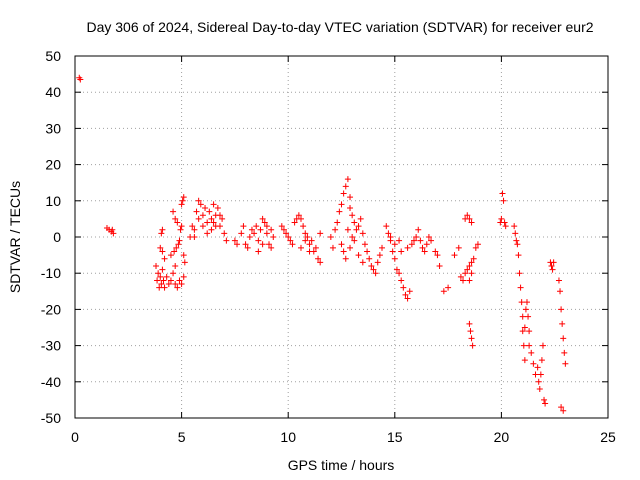  What do you see at coordinates (57, 237) in the screenshot?
I see `y-tick-label: 0` at bounding box center [57, 237].